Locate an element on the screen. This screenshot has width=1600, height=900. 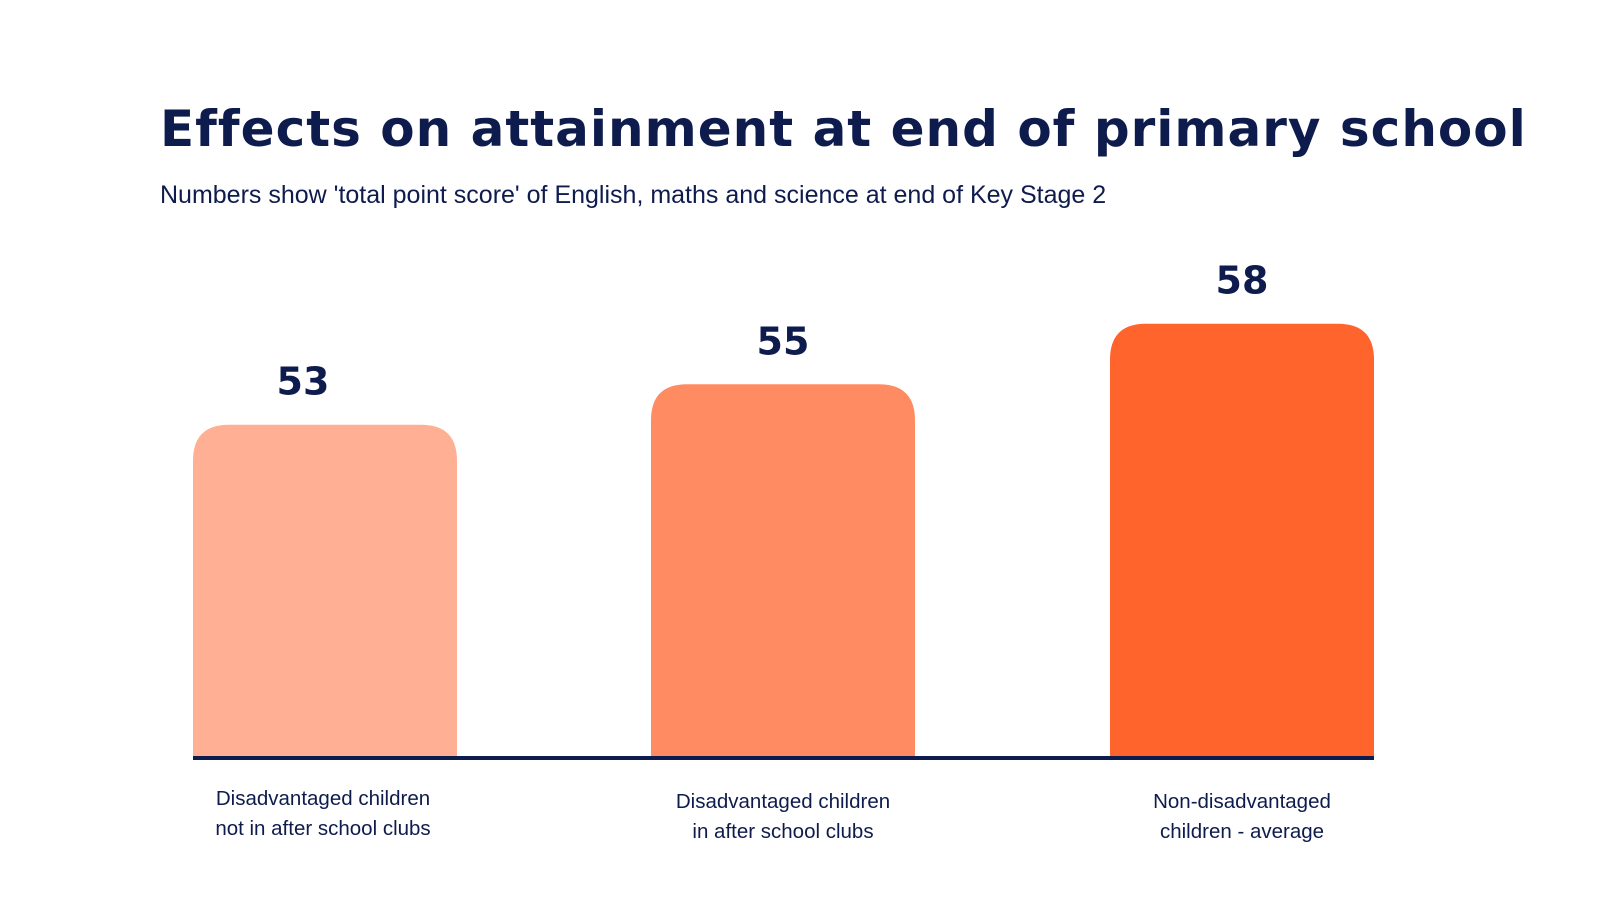
category-label-line: Non-disadvantaged is located at coordinates (1242, 801).